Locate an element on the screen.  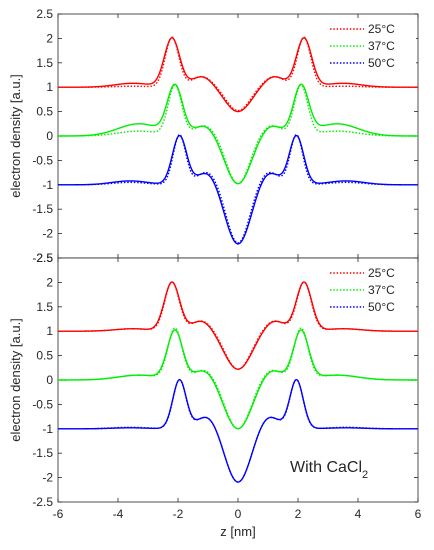
x-tick-label: -4 is located at coordinates (118, 514).